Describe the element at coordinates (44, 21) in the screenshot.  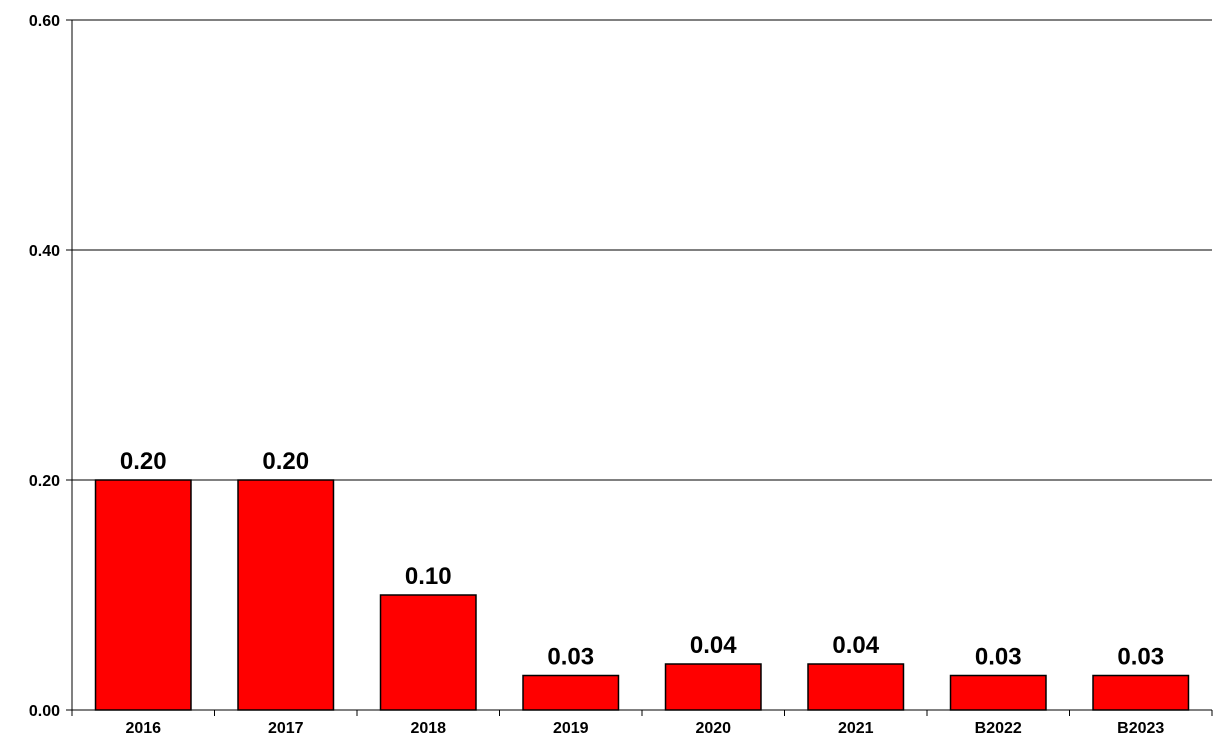
I see `y-tick-label: 0.60` at that location.